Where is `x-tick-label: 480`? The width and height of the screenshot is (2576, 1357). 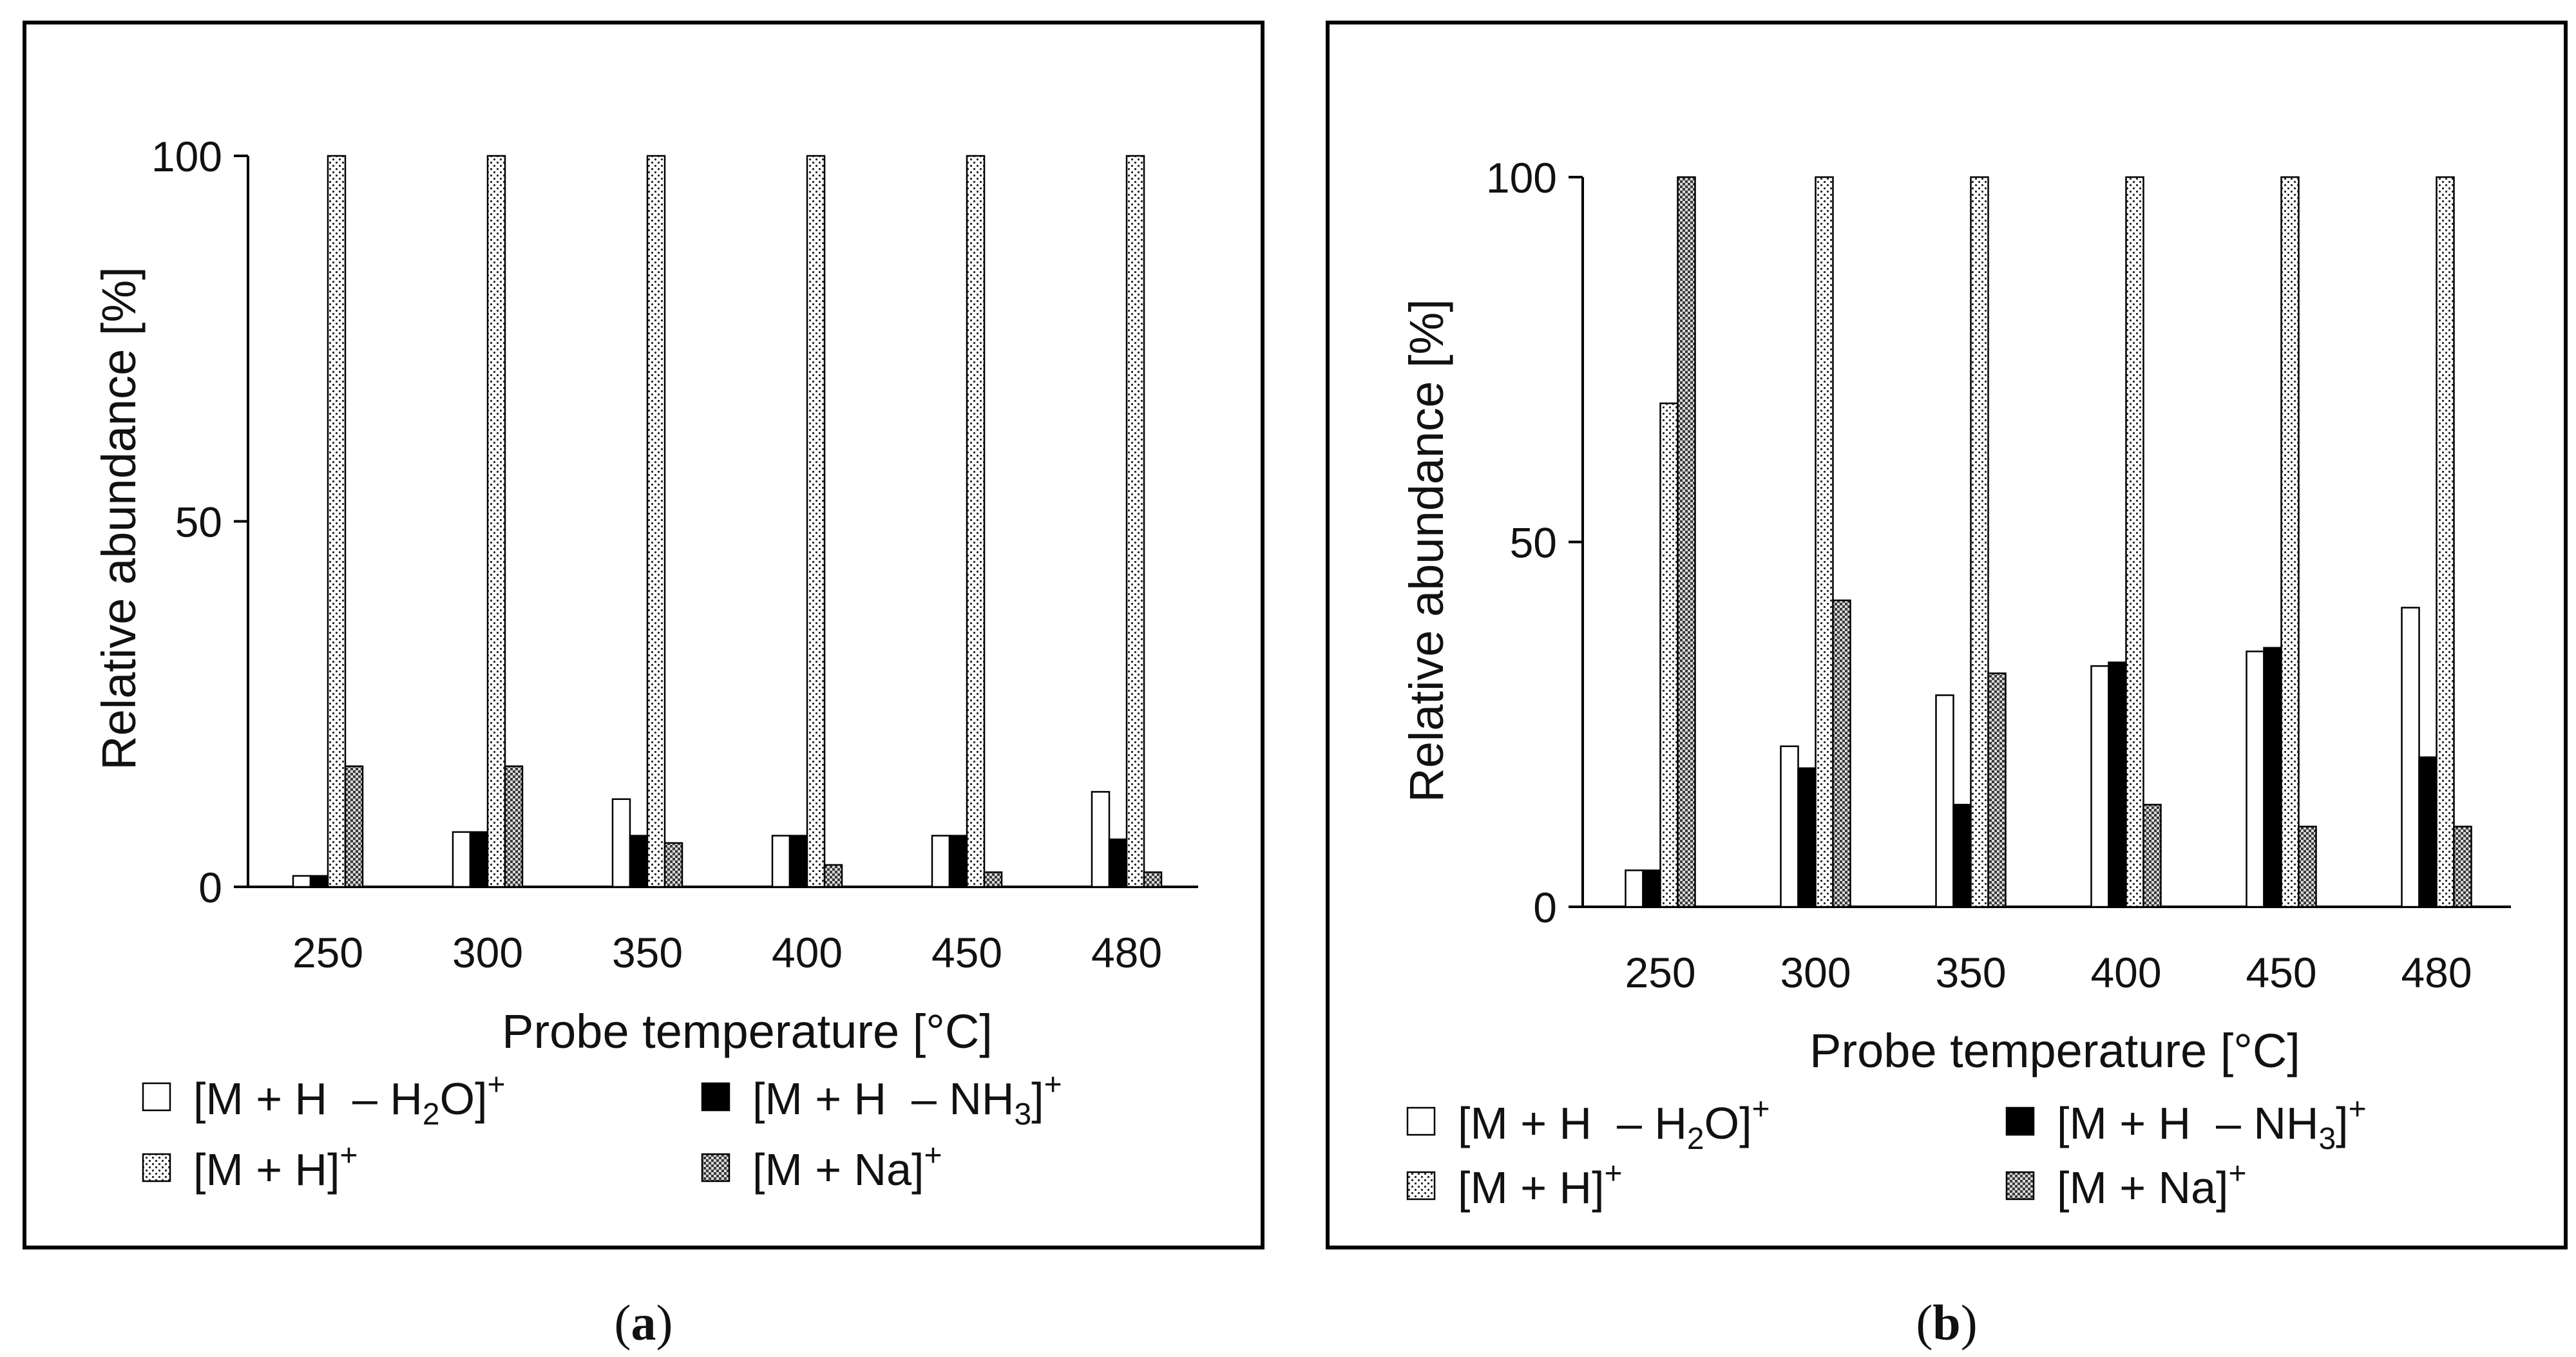
x-tick-label: 480 is located at coordinates (1126, 952).